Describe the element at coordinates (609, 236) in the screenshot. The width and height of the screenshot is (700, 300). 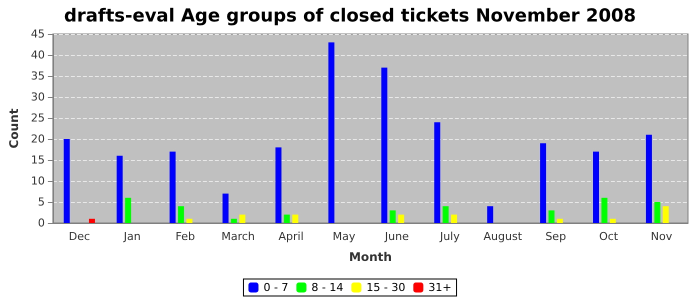
I see `x-tick-label: Oct` at that location.